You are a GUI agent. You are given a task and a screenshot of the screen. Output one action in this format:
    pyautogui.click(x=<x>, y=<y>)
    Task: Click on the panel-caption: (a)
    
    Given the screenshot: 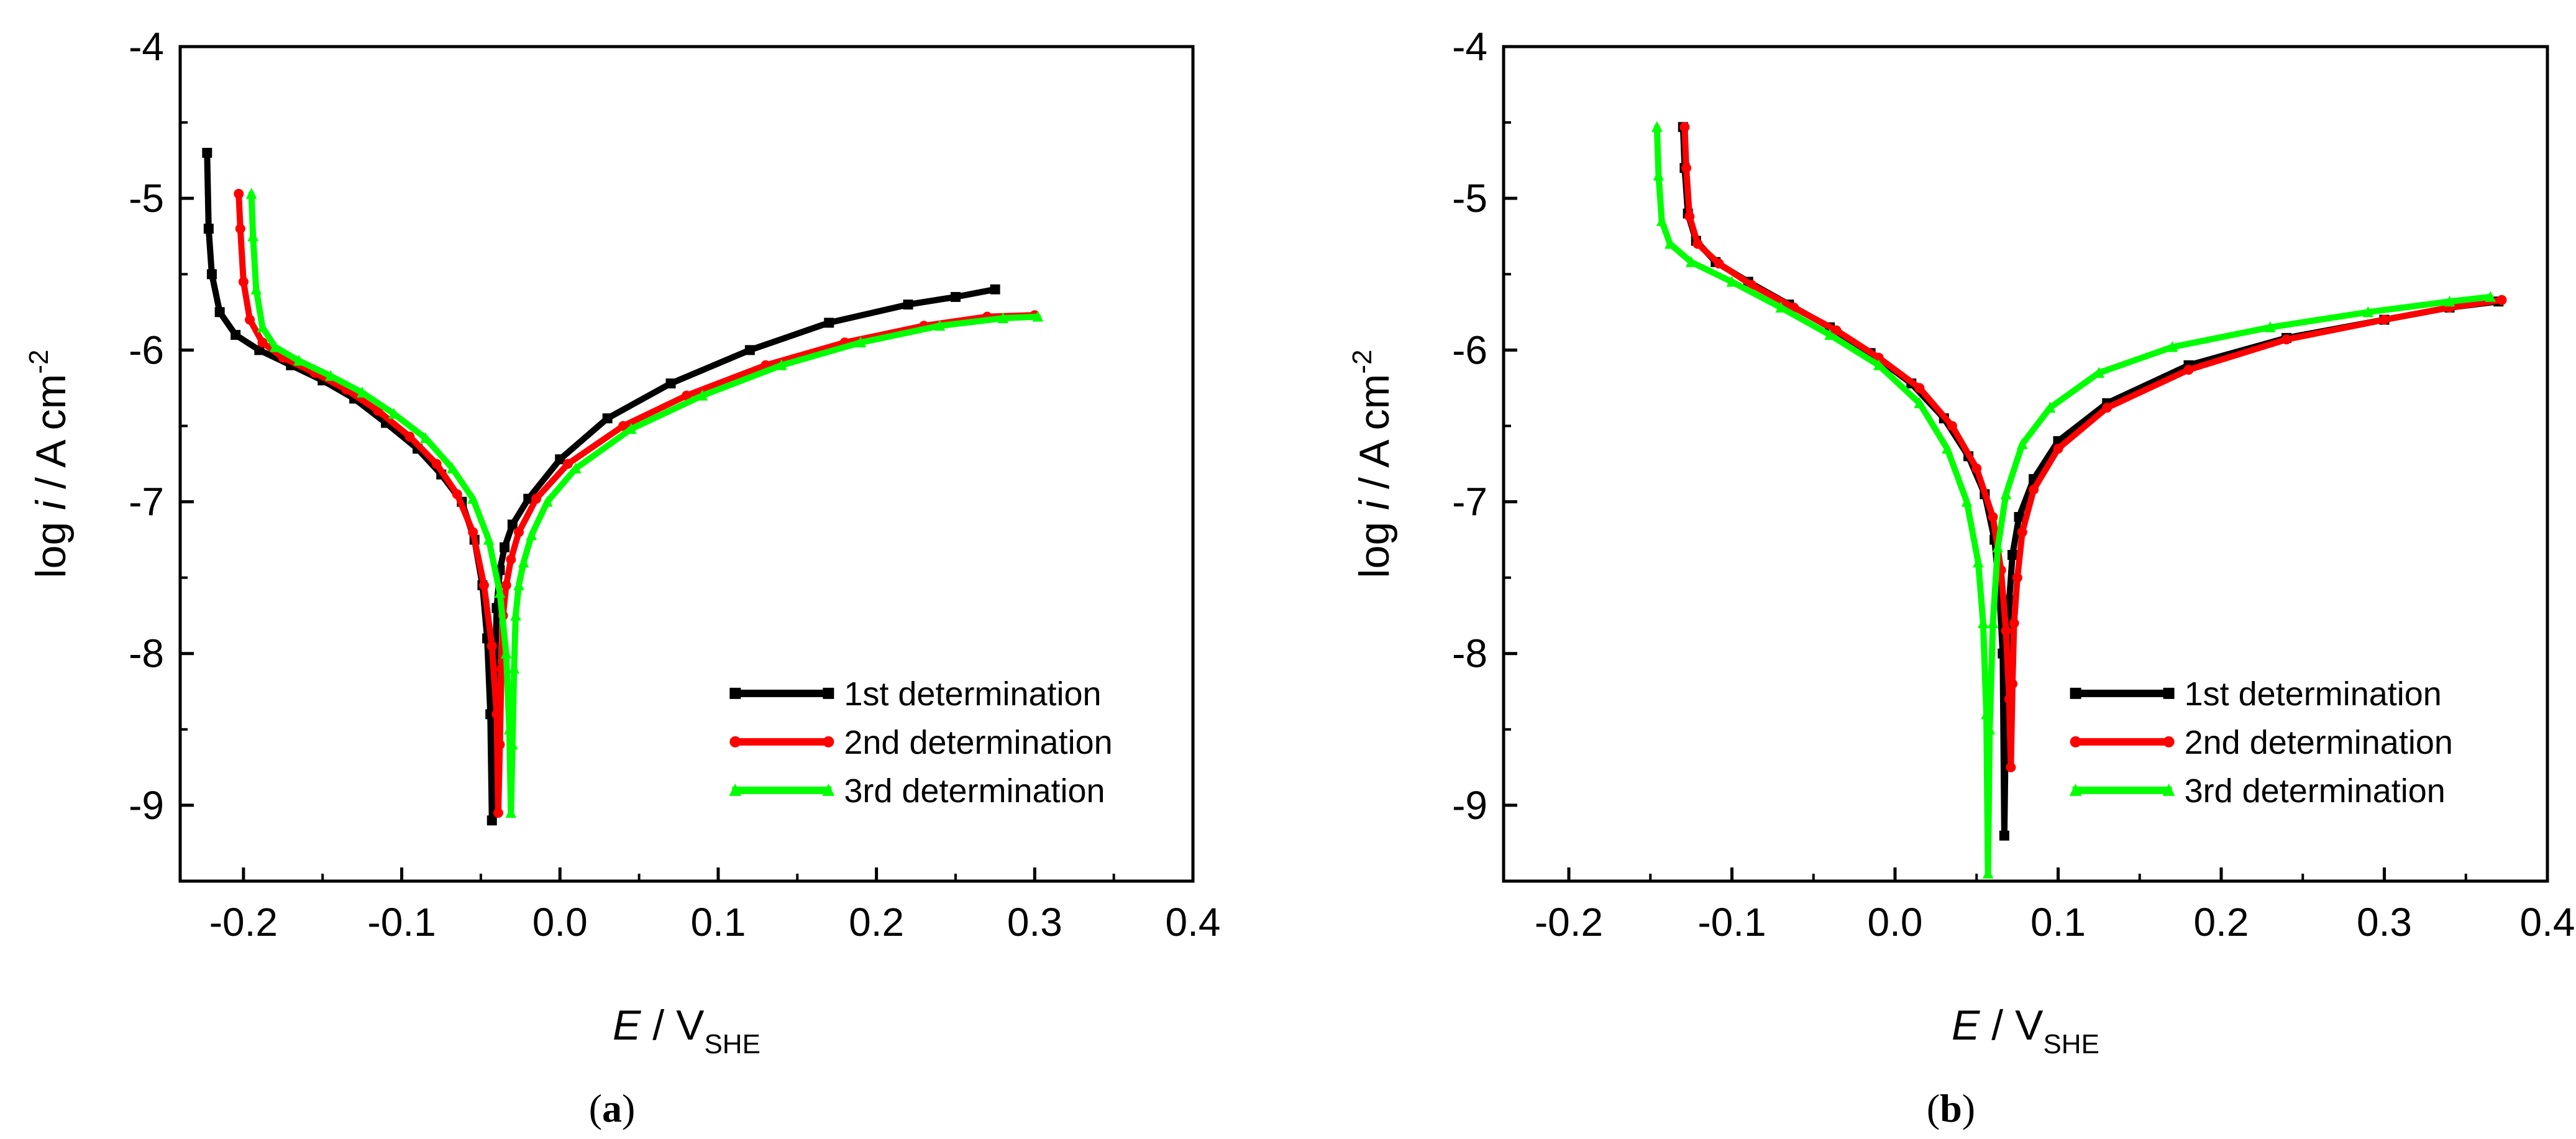 What is the action you would take?
    pyautogui.click(x=612, y=1108)
    